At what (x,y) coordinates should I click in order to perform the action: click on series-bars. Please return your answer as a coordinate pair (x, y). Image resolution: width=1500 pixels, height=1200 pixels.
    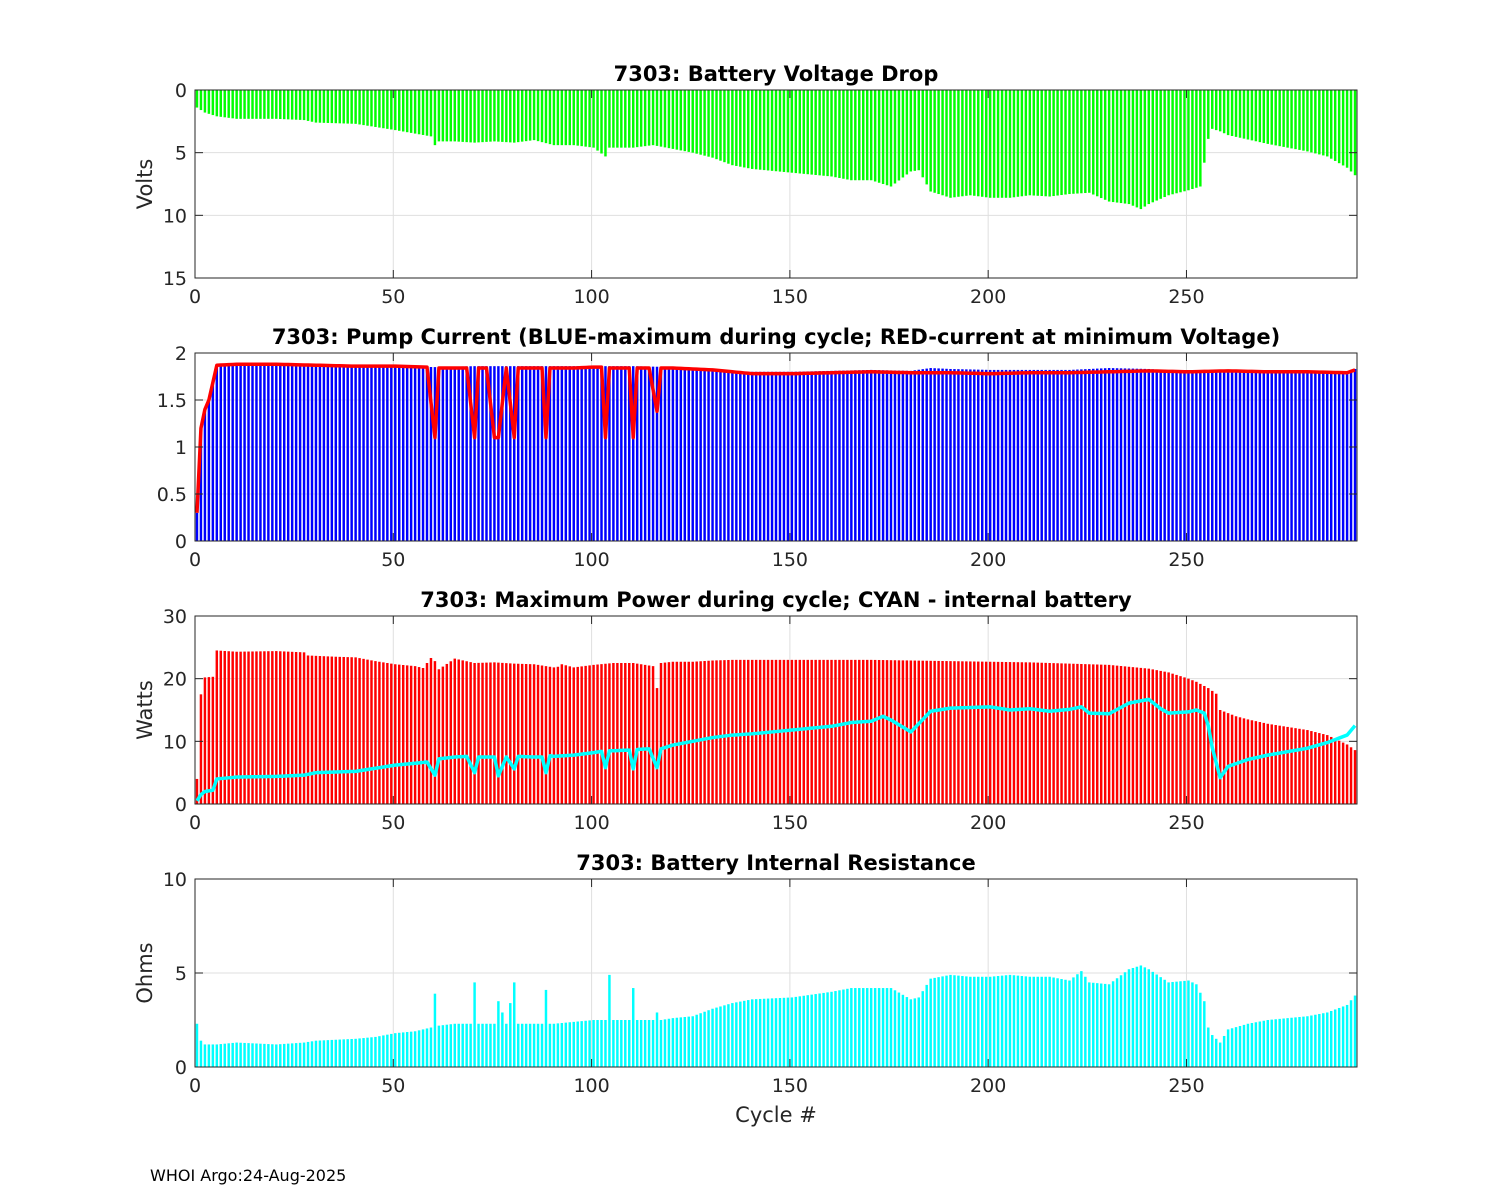
    Looking at the image, I should click on (776, 1016).